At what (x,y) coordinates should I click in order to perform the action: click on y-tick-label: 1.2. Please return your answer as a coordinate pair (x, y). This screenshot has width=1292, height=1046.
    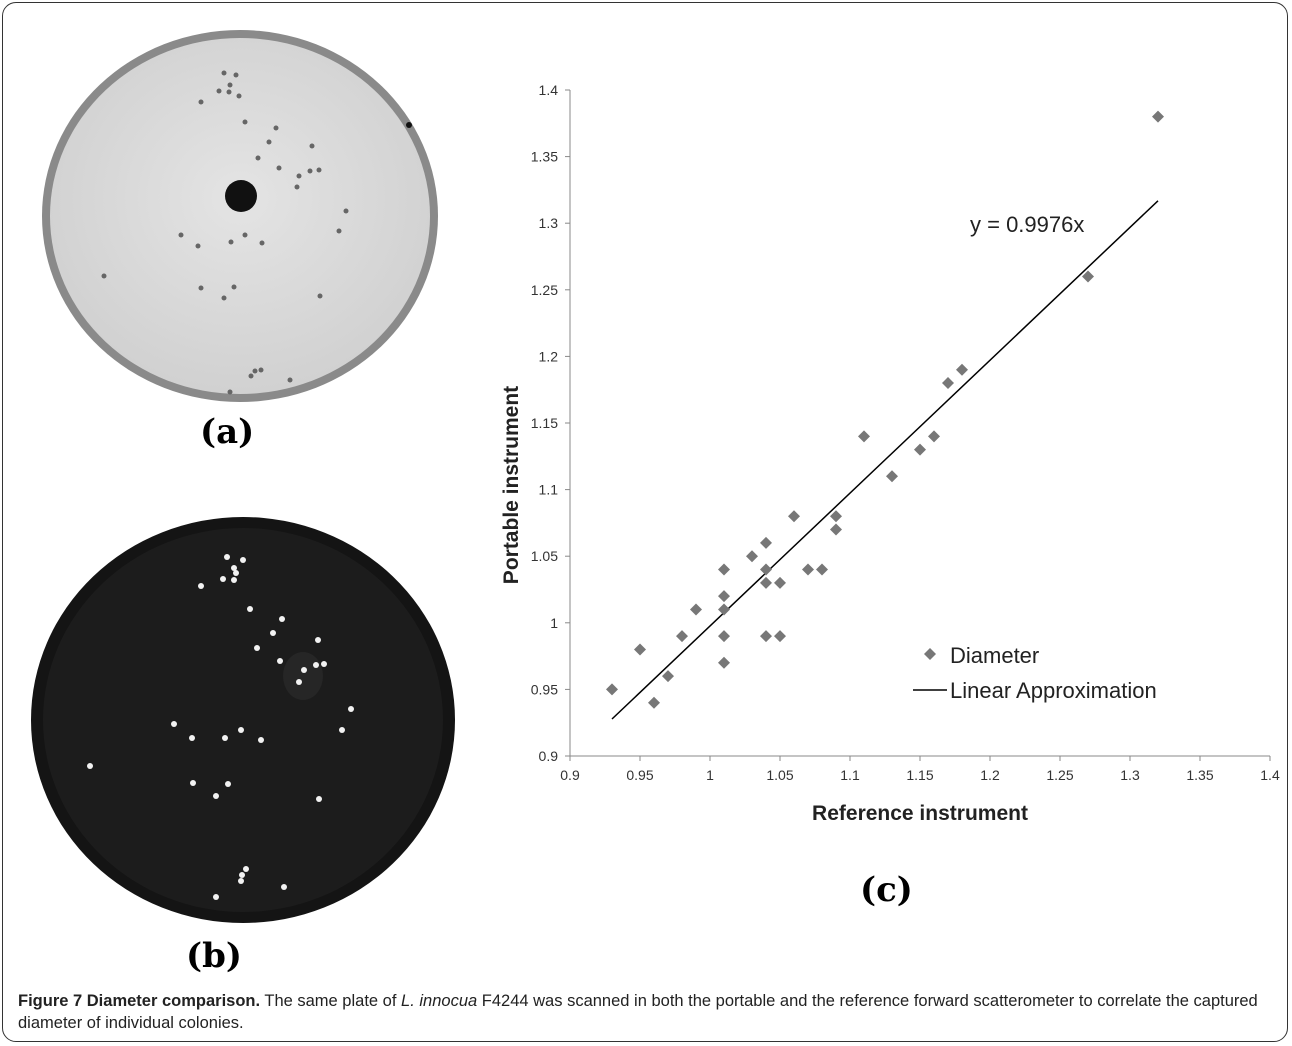
    Looking at the image, I should click on (549, 356).